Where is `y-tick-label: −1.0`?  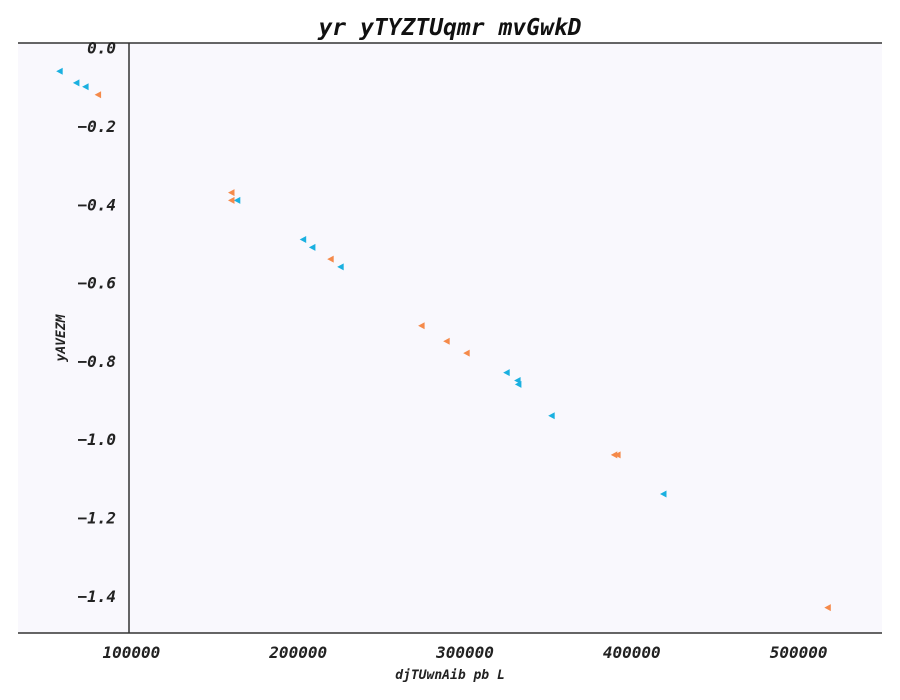
y-tick-label: −1.0 is located at coordinates (96, 439).